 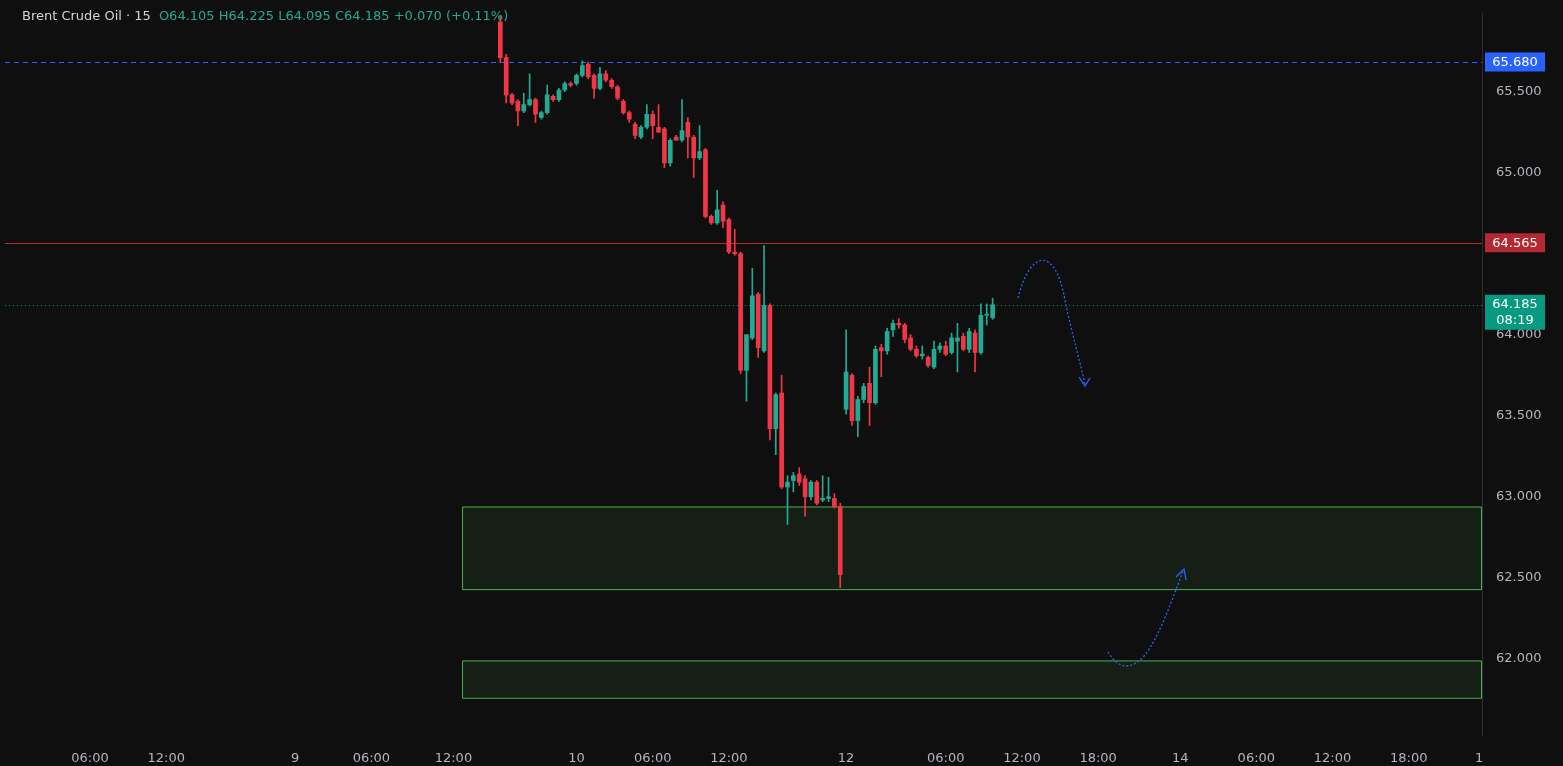 I want to click on x-tick-label: 10, so click(x=576, y=758).